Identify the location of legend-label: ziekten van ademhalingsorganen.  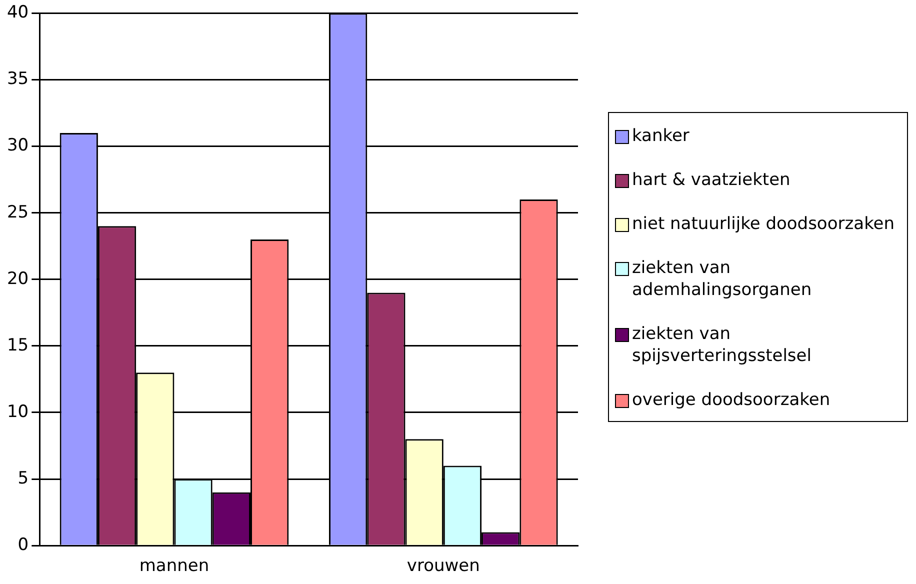
(722, 279).